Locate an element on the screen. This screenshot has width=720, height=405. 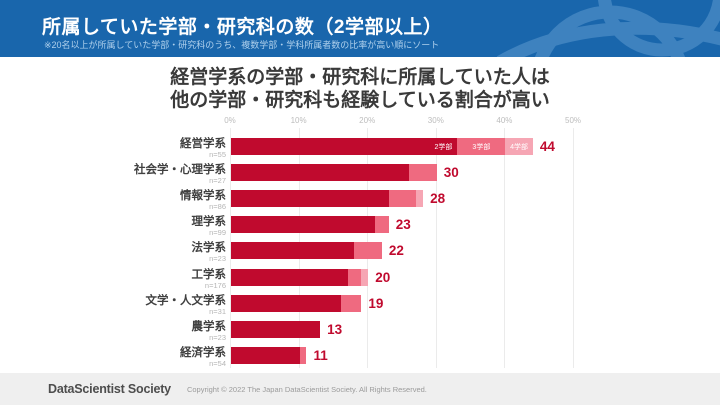
category-block: 文学・人文学系 n=31 is located at coordinates (116, 307).